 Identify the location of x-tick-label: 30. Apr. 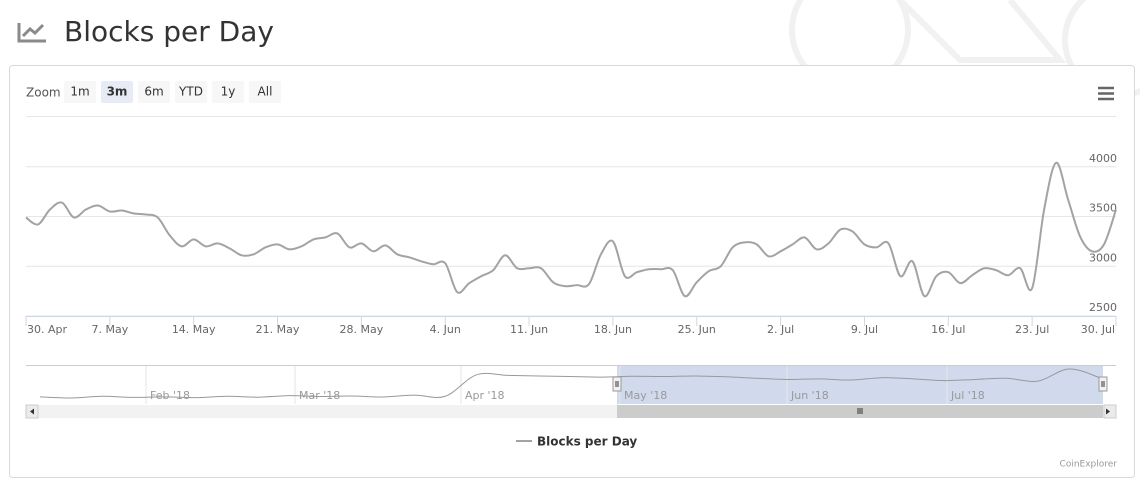
(47, 329).